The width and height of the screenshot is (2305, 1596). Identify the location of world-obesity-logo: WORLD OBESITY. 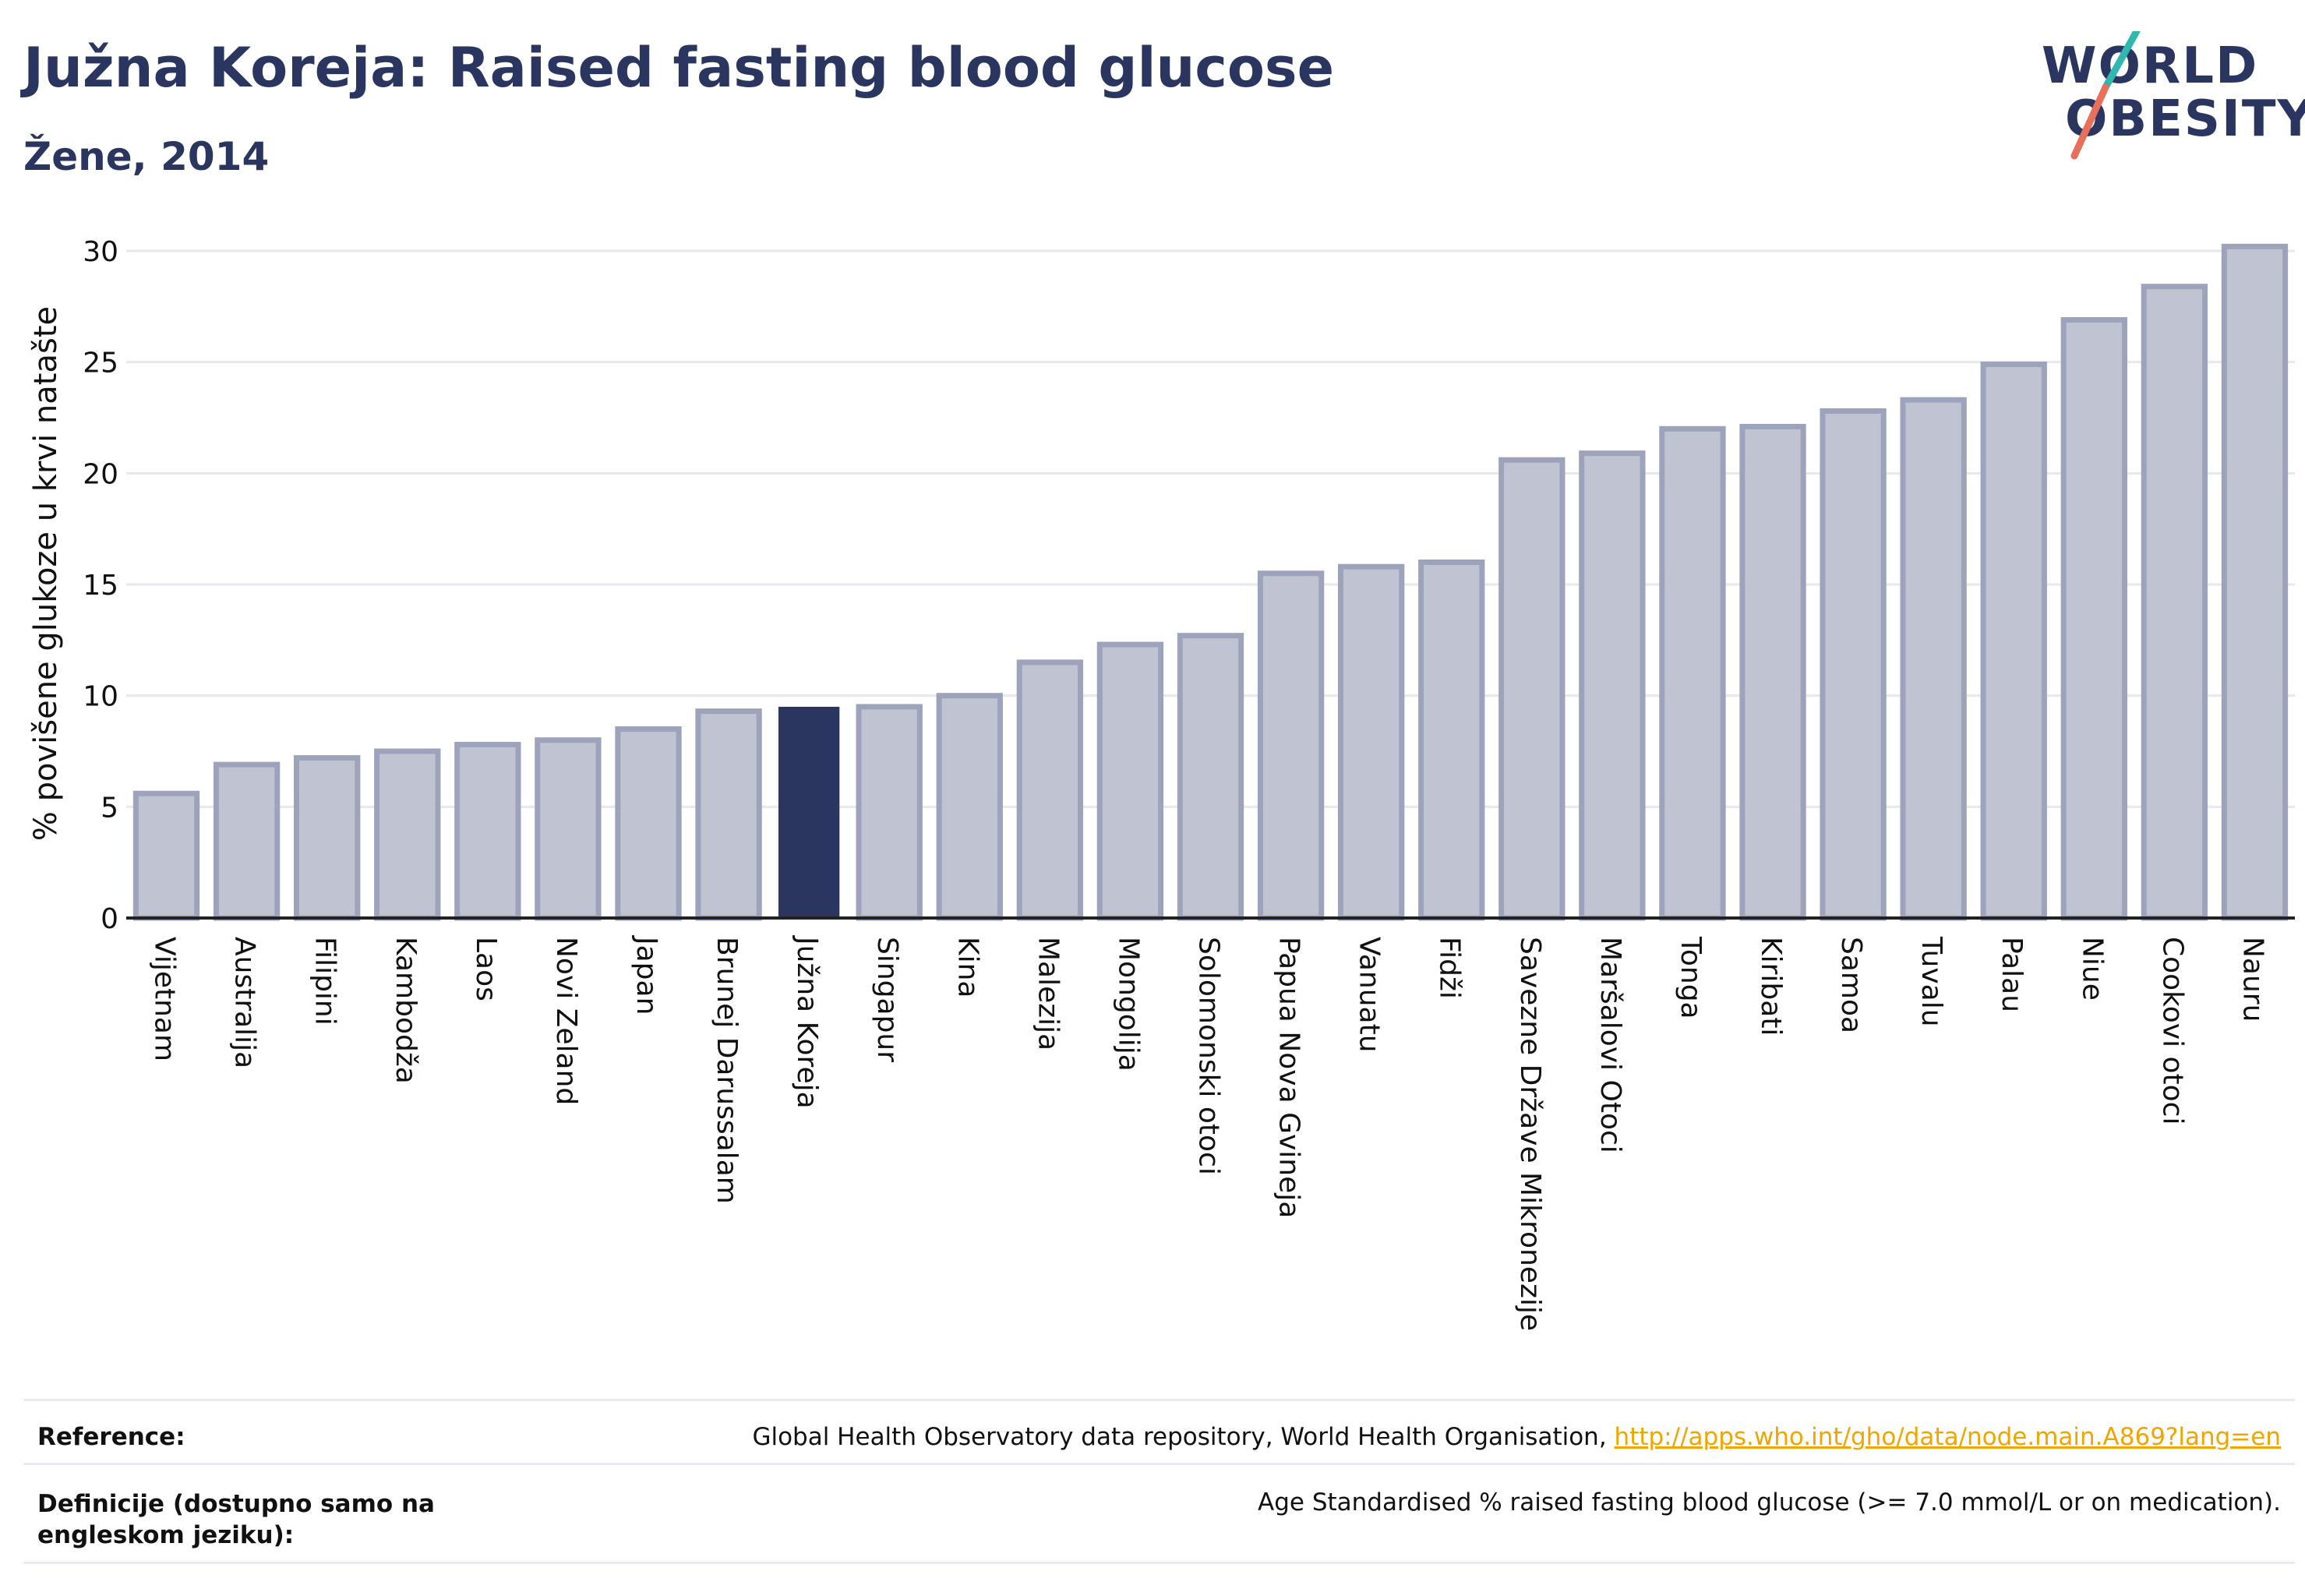
(2169, 101).